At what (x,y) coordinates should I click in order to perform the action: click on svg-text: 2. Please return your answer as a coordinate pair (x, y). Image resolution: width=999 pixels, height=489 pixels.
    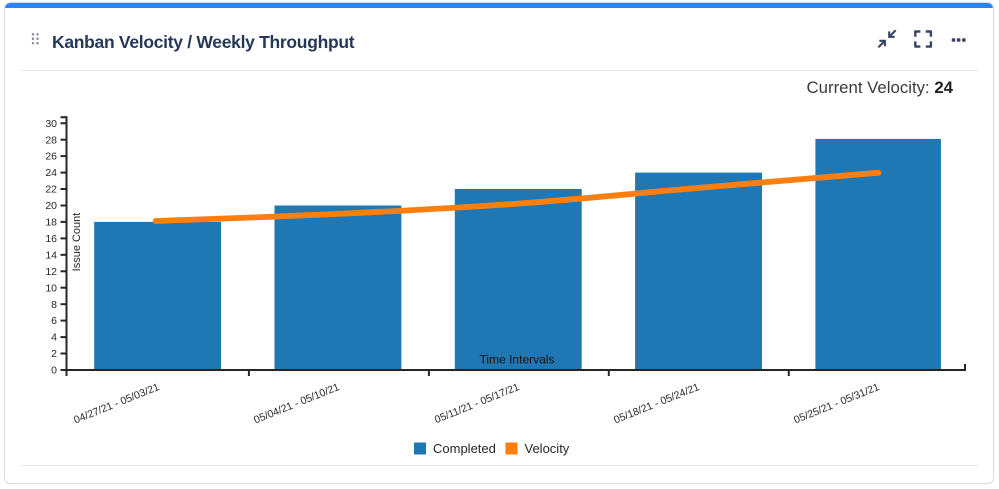
    Looking at the image, I should click on (54, 354).